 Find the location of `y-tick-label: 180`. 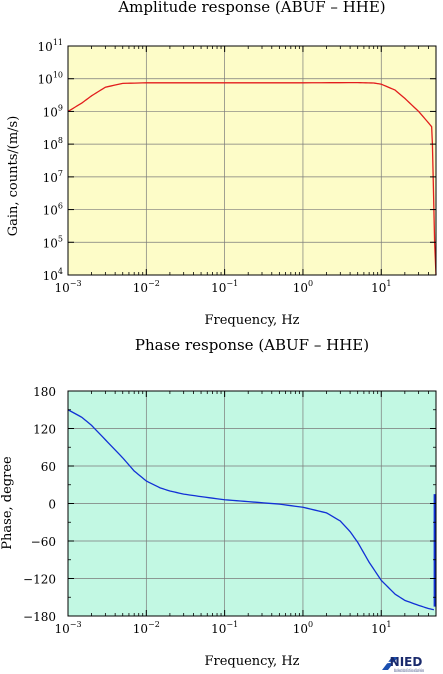

y-tick-label: 180 is located at coordinates (44, 392).